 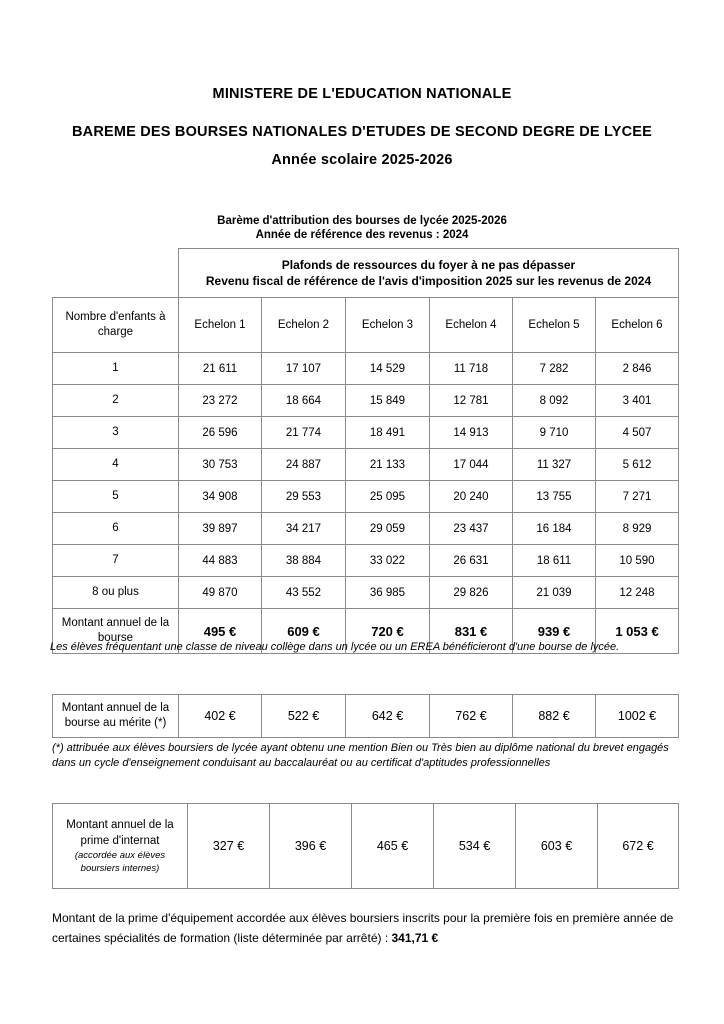 I want to click on table-cell: 39 897, so click(x=220, y=528).